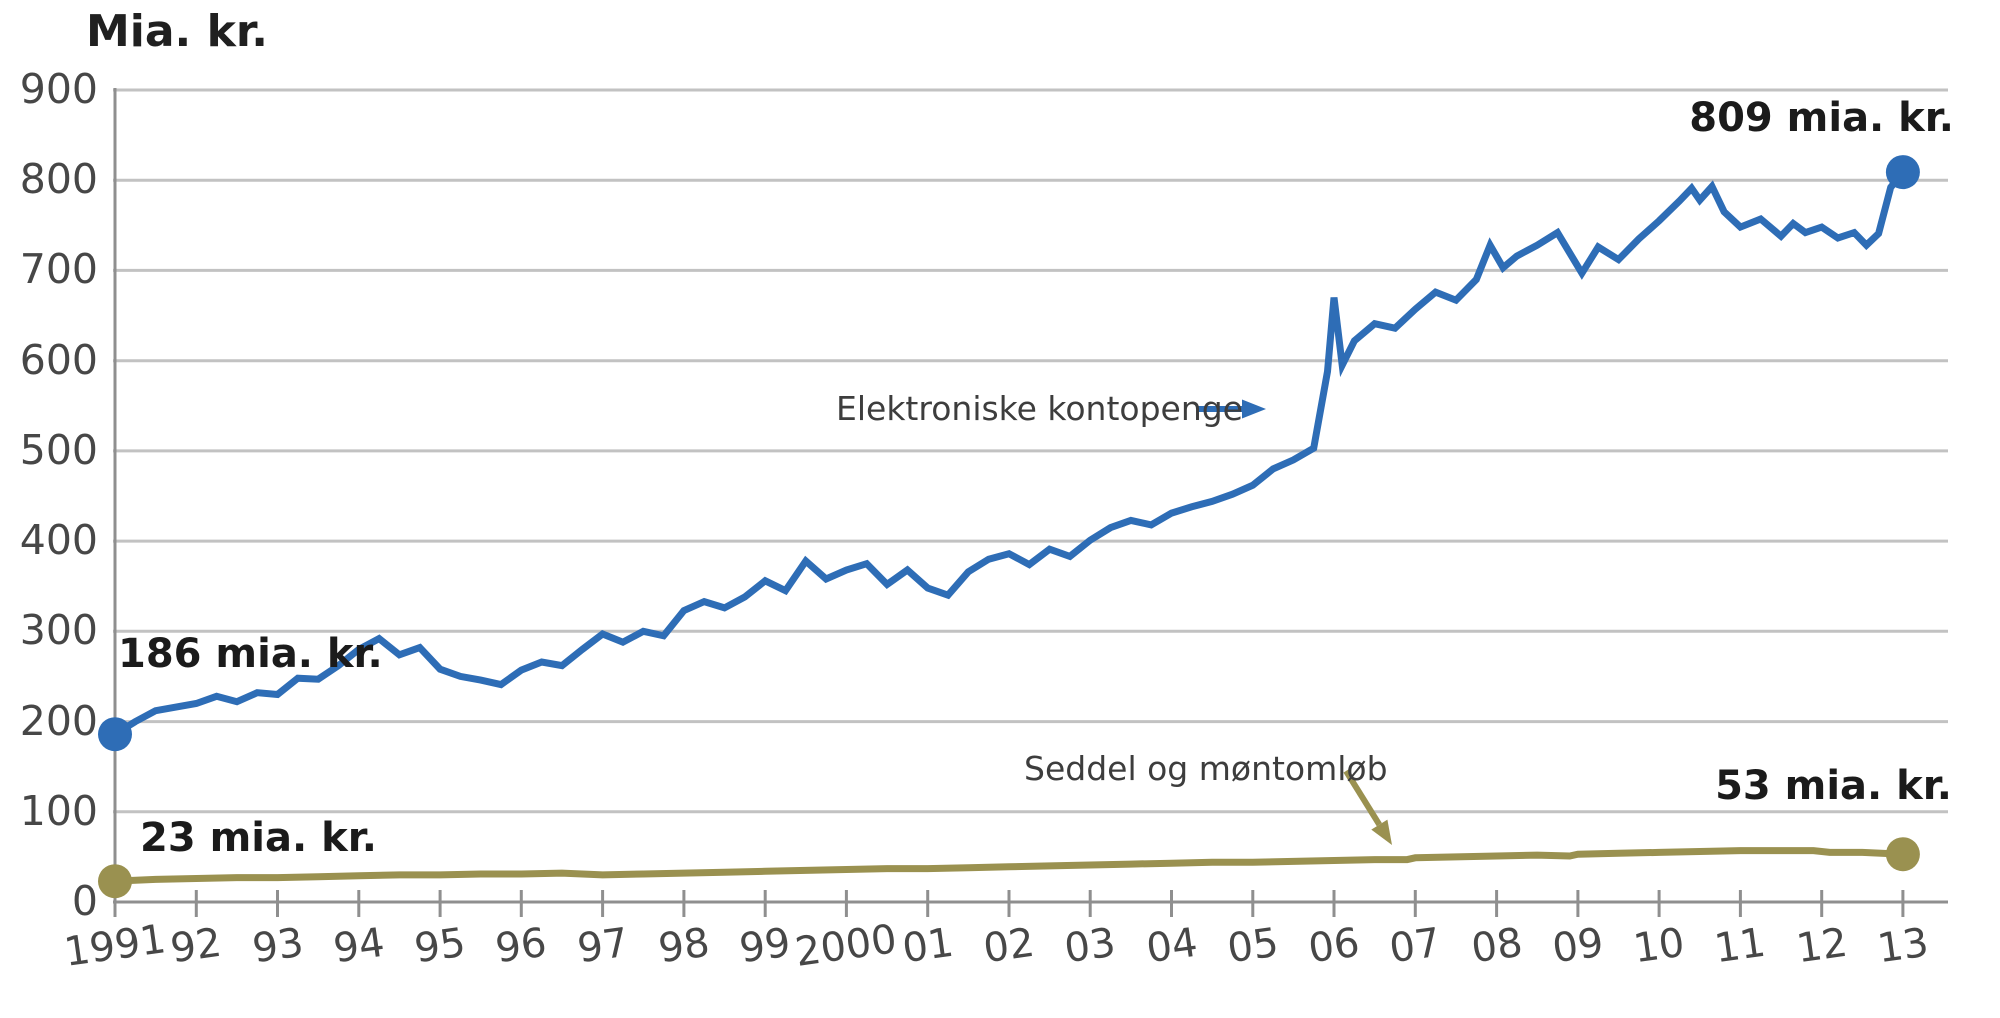  Describe the element at coordinates (177, 31) in the screenshot. I see `y-axis-title: Mia. kr.` at that location.